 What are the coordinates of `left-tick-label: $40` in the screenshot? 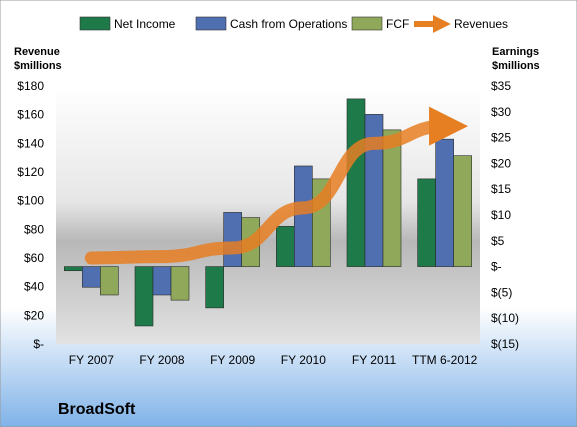 It's located at (34, 287).